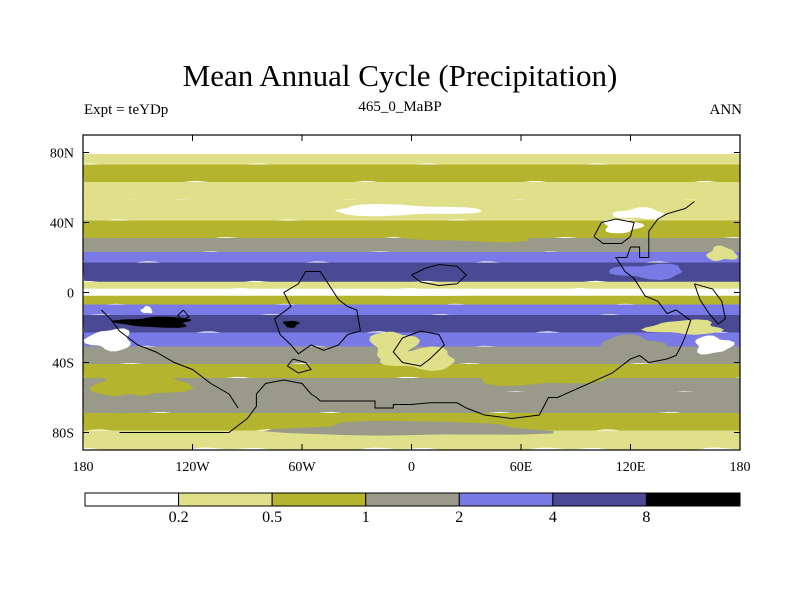 Image resolution: width=800 pixels, height=600 pixels. What do you see at coordinates (62, 154) in the screenshot?
I see `y-tick-label: 80N` at bounding box center [62, 154].